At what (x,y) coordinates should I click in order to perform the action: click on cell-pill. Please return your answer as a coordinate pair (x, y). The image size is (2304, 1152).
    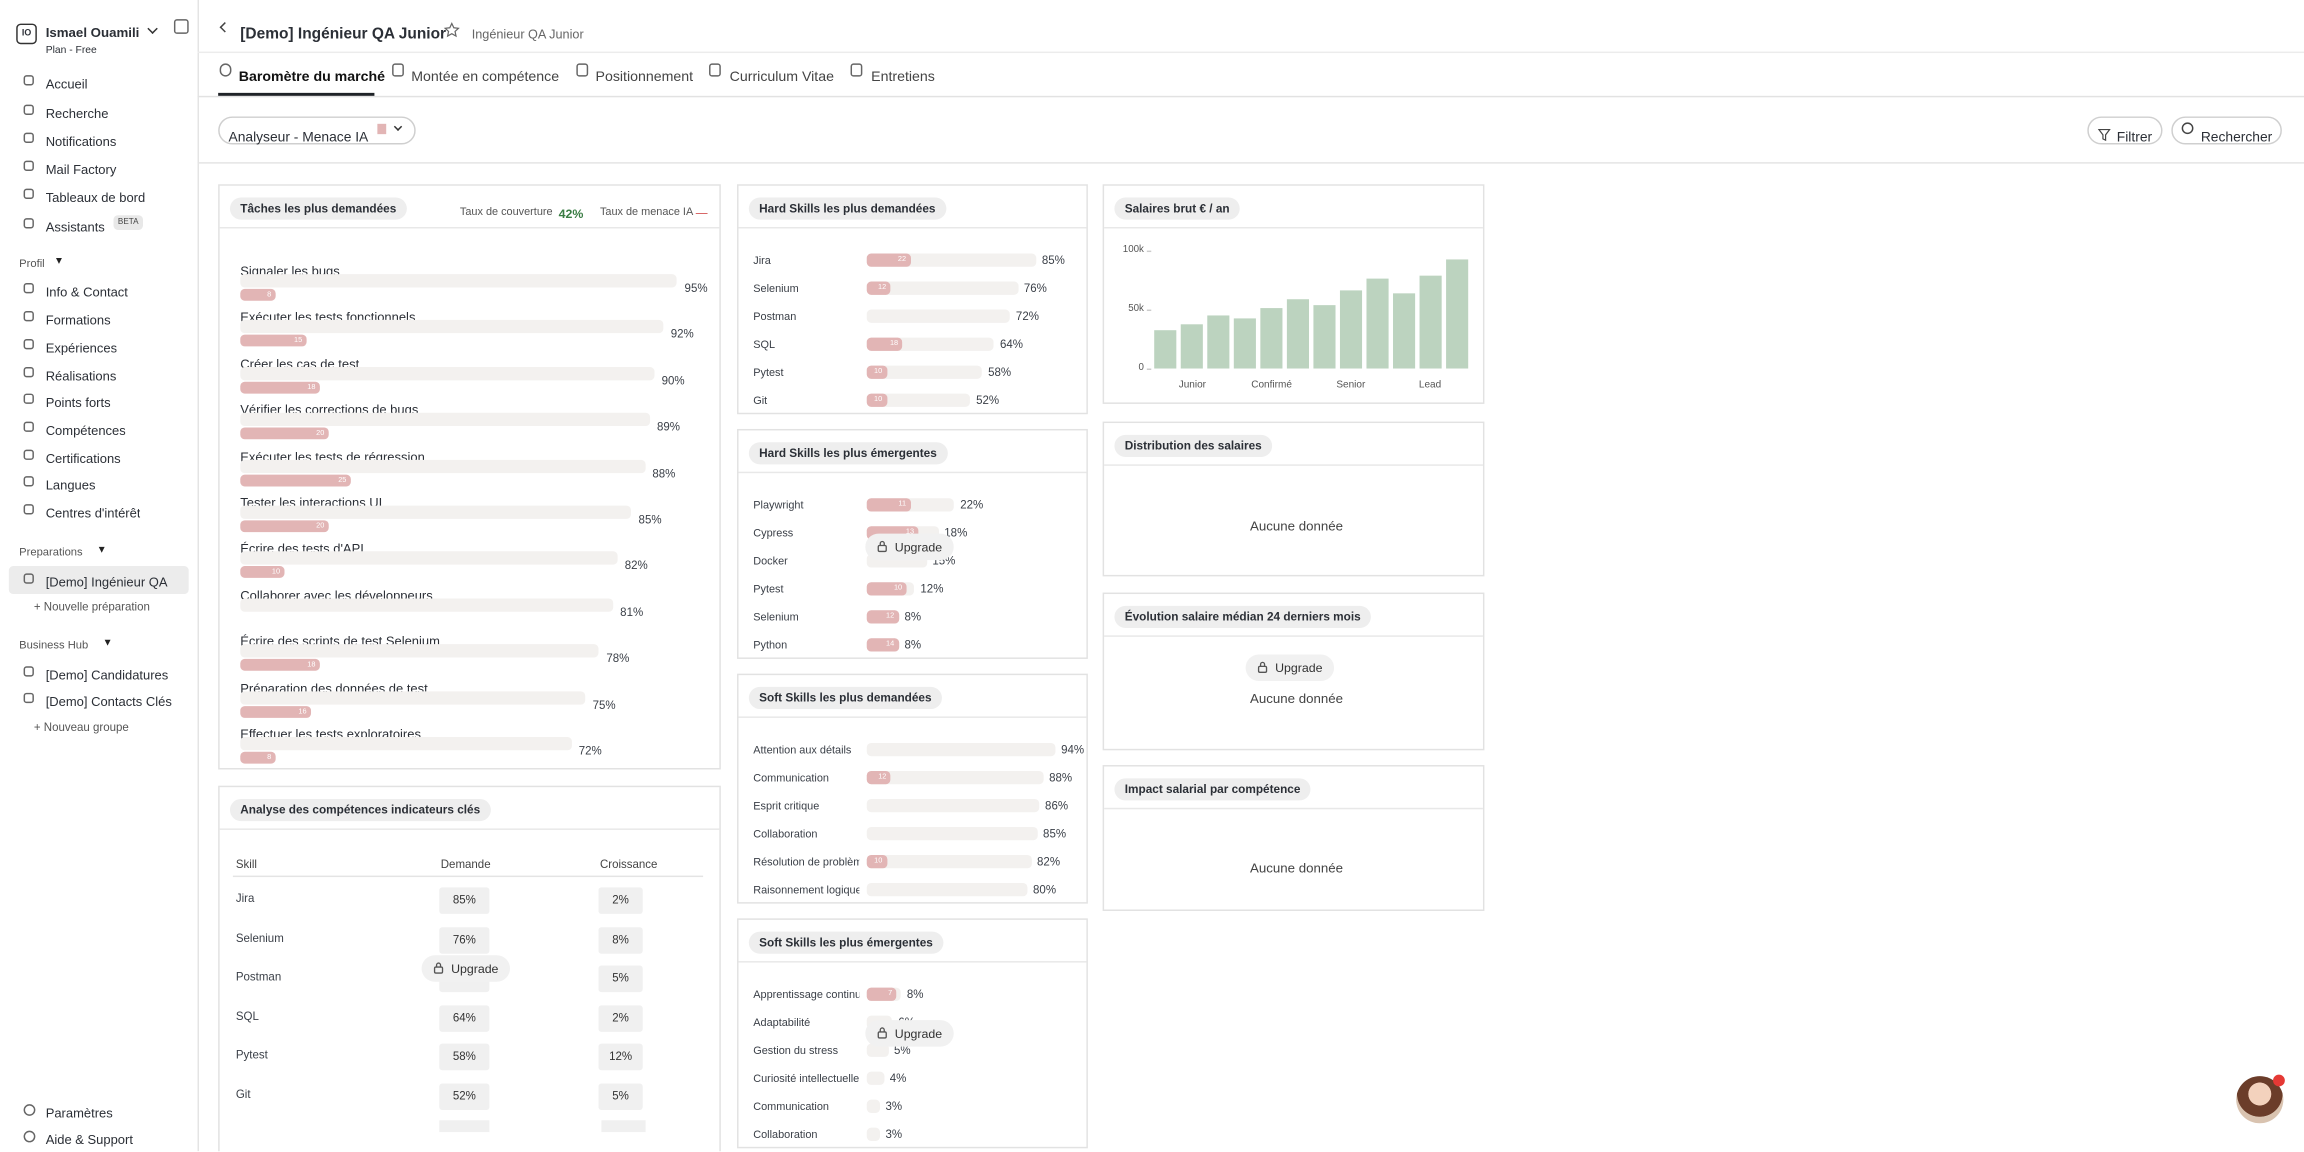
    Looking at the image, I should click on (623, 1126).